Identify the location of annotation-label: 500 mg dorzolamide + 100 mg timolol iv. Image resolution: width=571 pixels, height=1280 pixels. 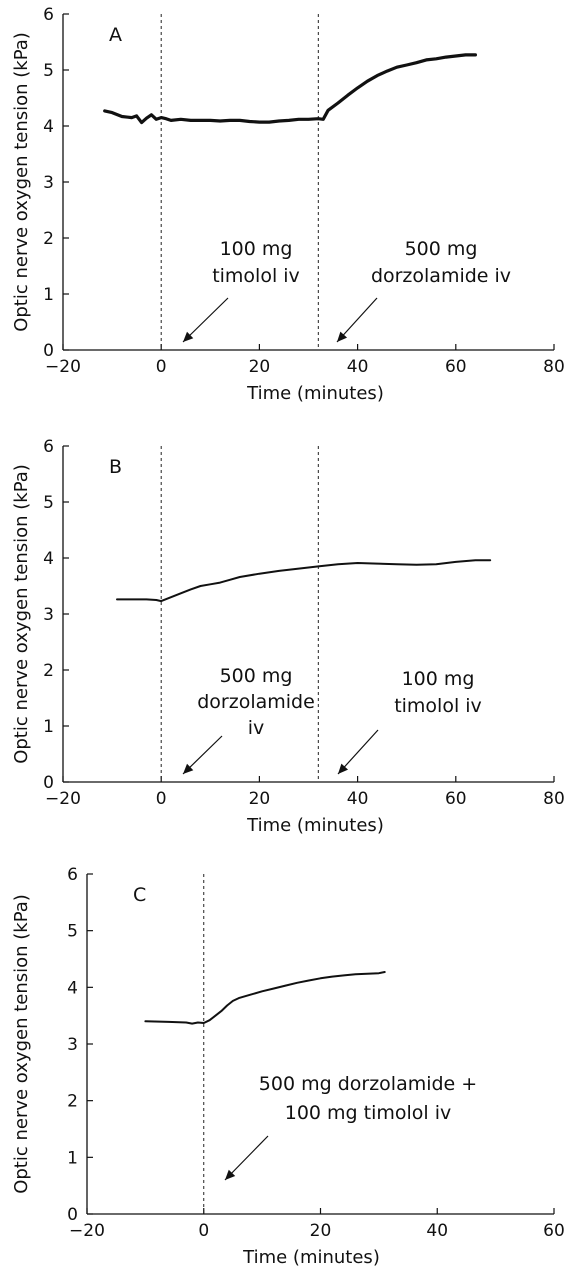
(368, 1098).